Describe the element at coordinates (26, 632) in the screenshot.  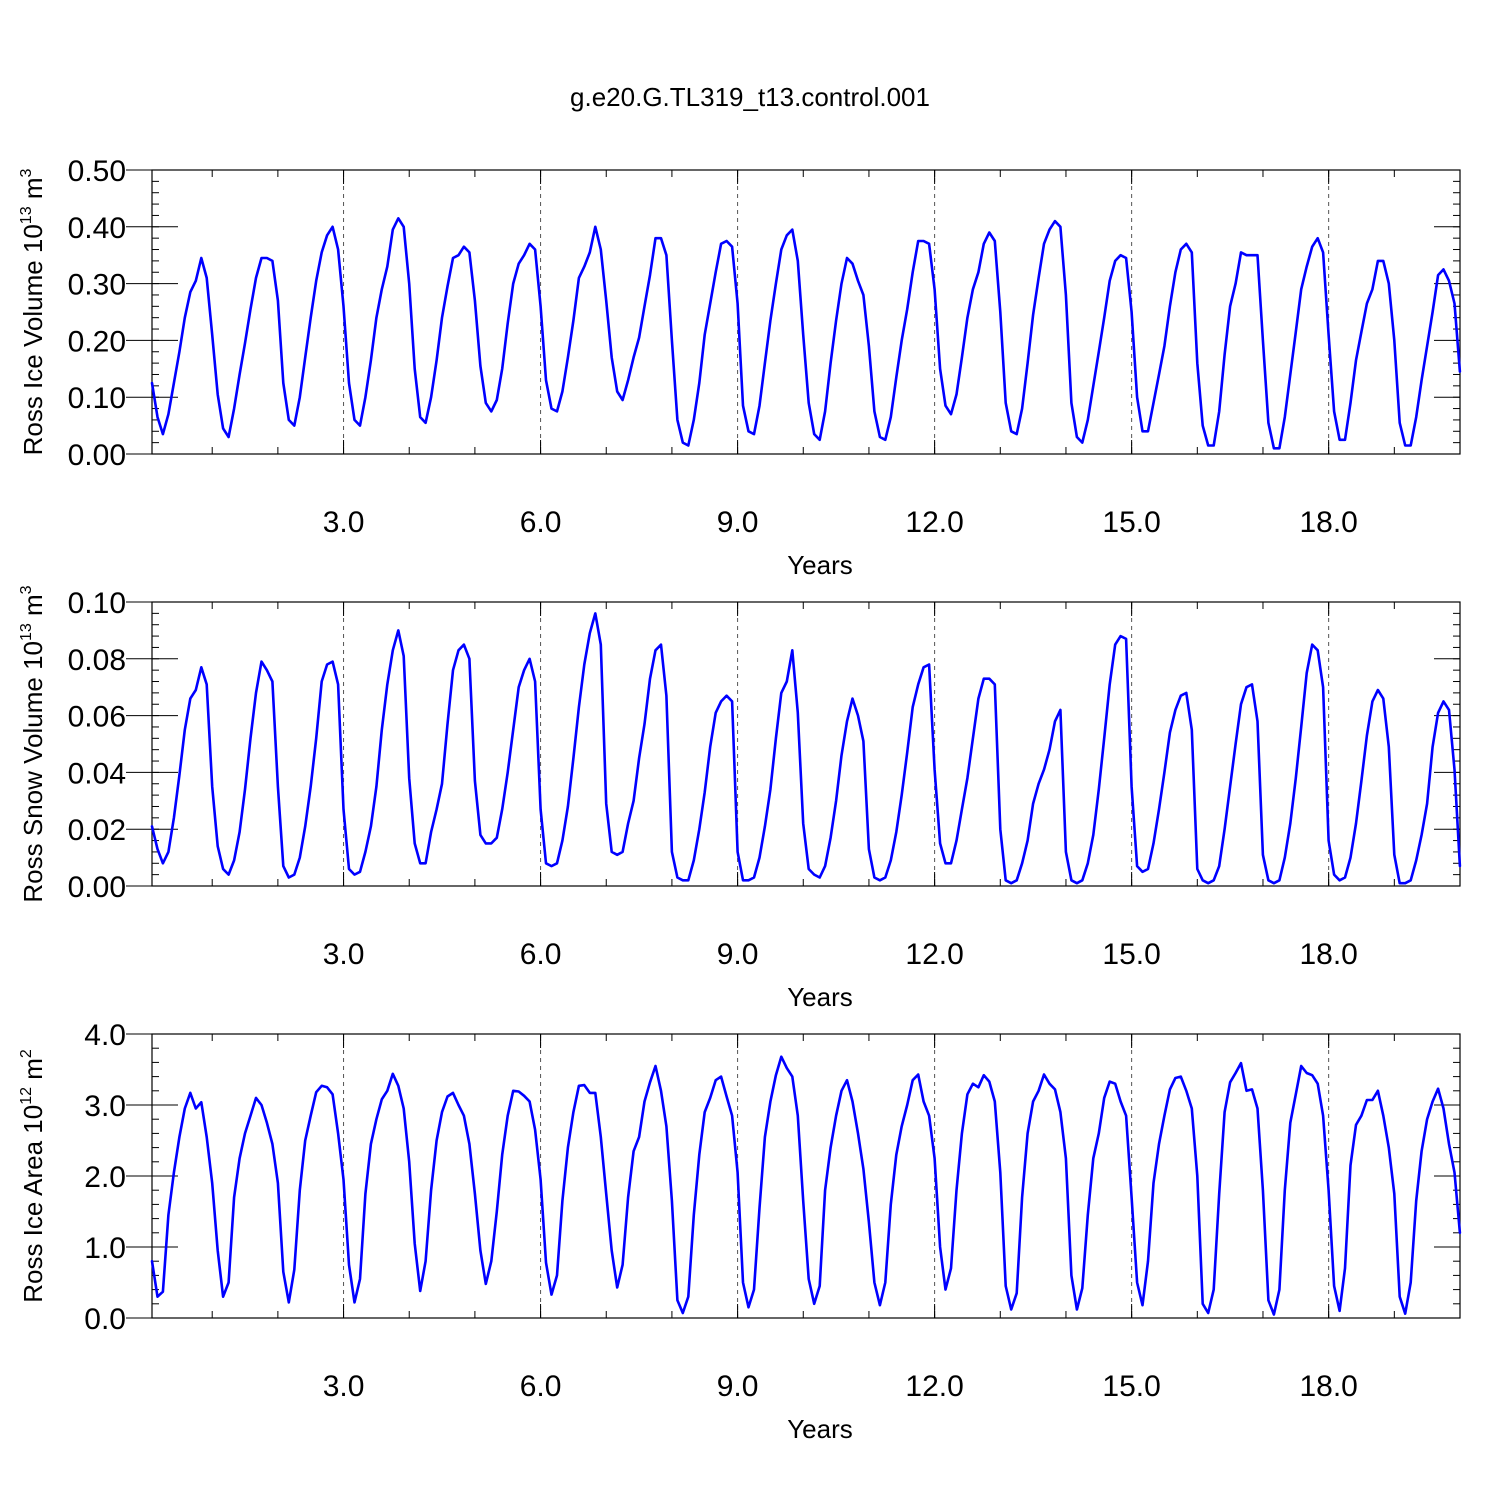
I see `snow-volume-ylabel-part: 13` at that location.